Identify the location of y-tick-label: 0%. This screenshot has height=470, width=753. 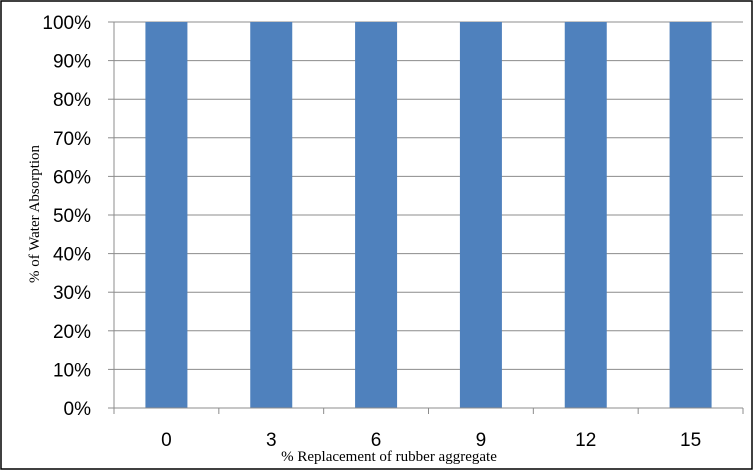
(78, 409).